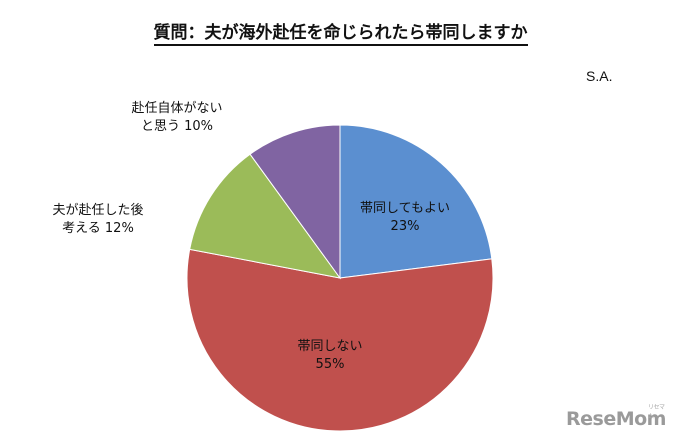 The width and height of the screenshot is (681, 445). I want to click on resemom-logo: ReseMom リセマム, so click(616, 417).